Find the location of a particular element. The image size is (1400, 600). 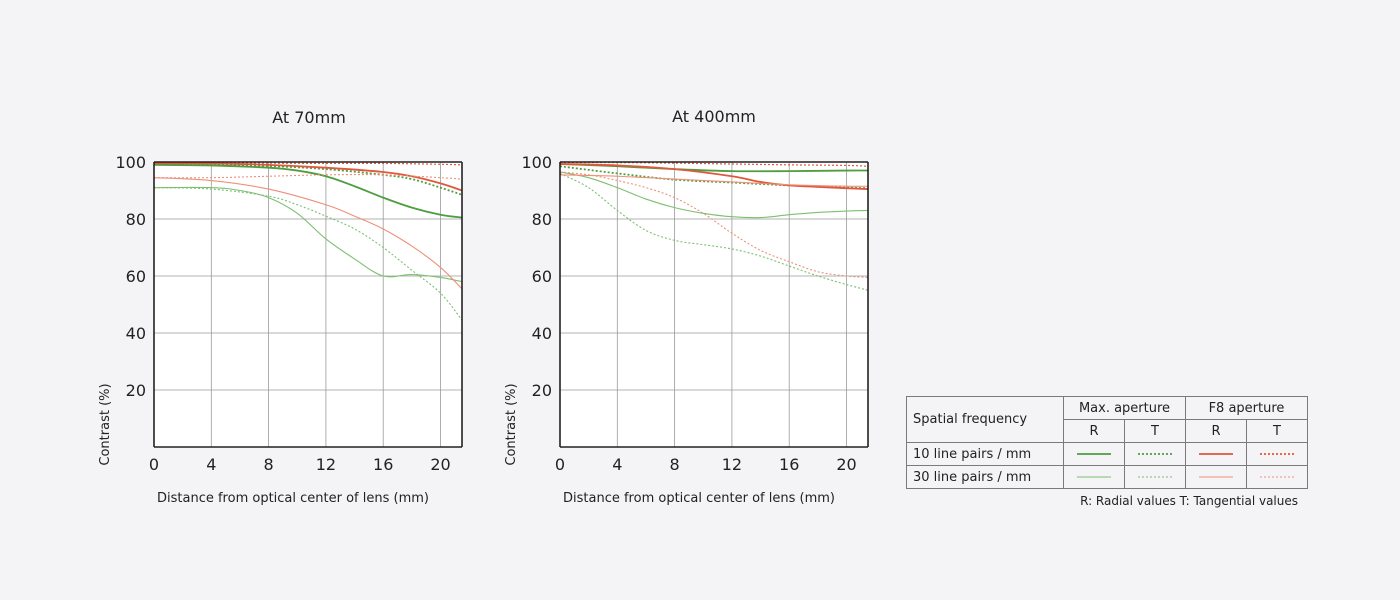

legend-swatch-30-f8-t is located at coordinates (1277, 477).